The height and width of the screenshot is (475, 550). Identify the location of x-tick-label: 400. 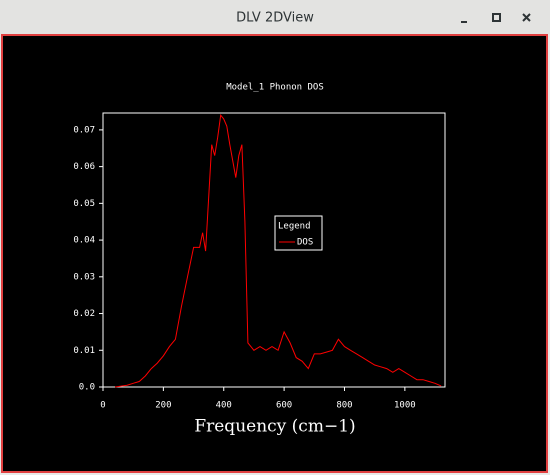
(224, 406).